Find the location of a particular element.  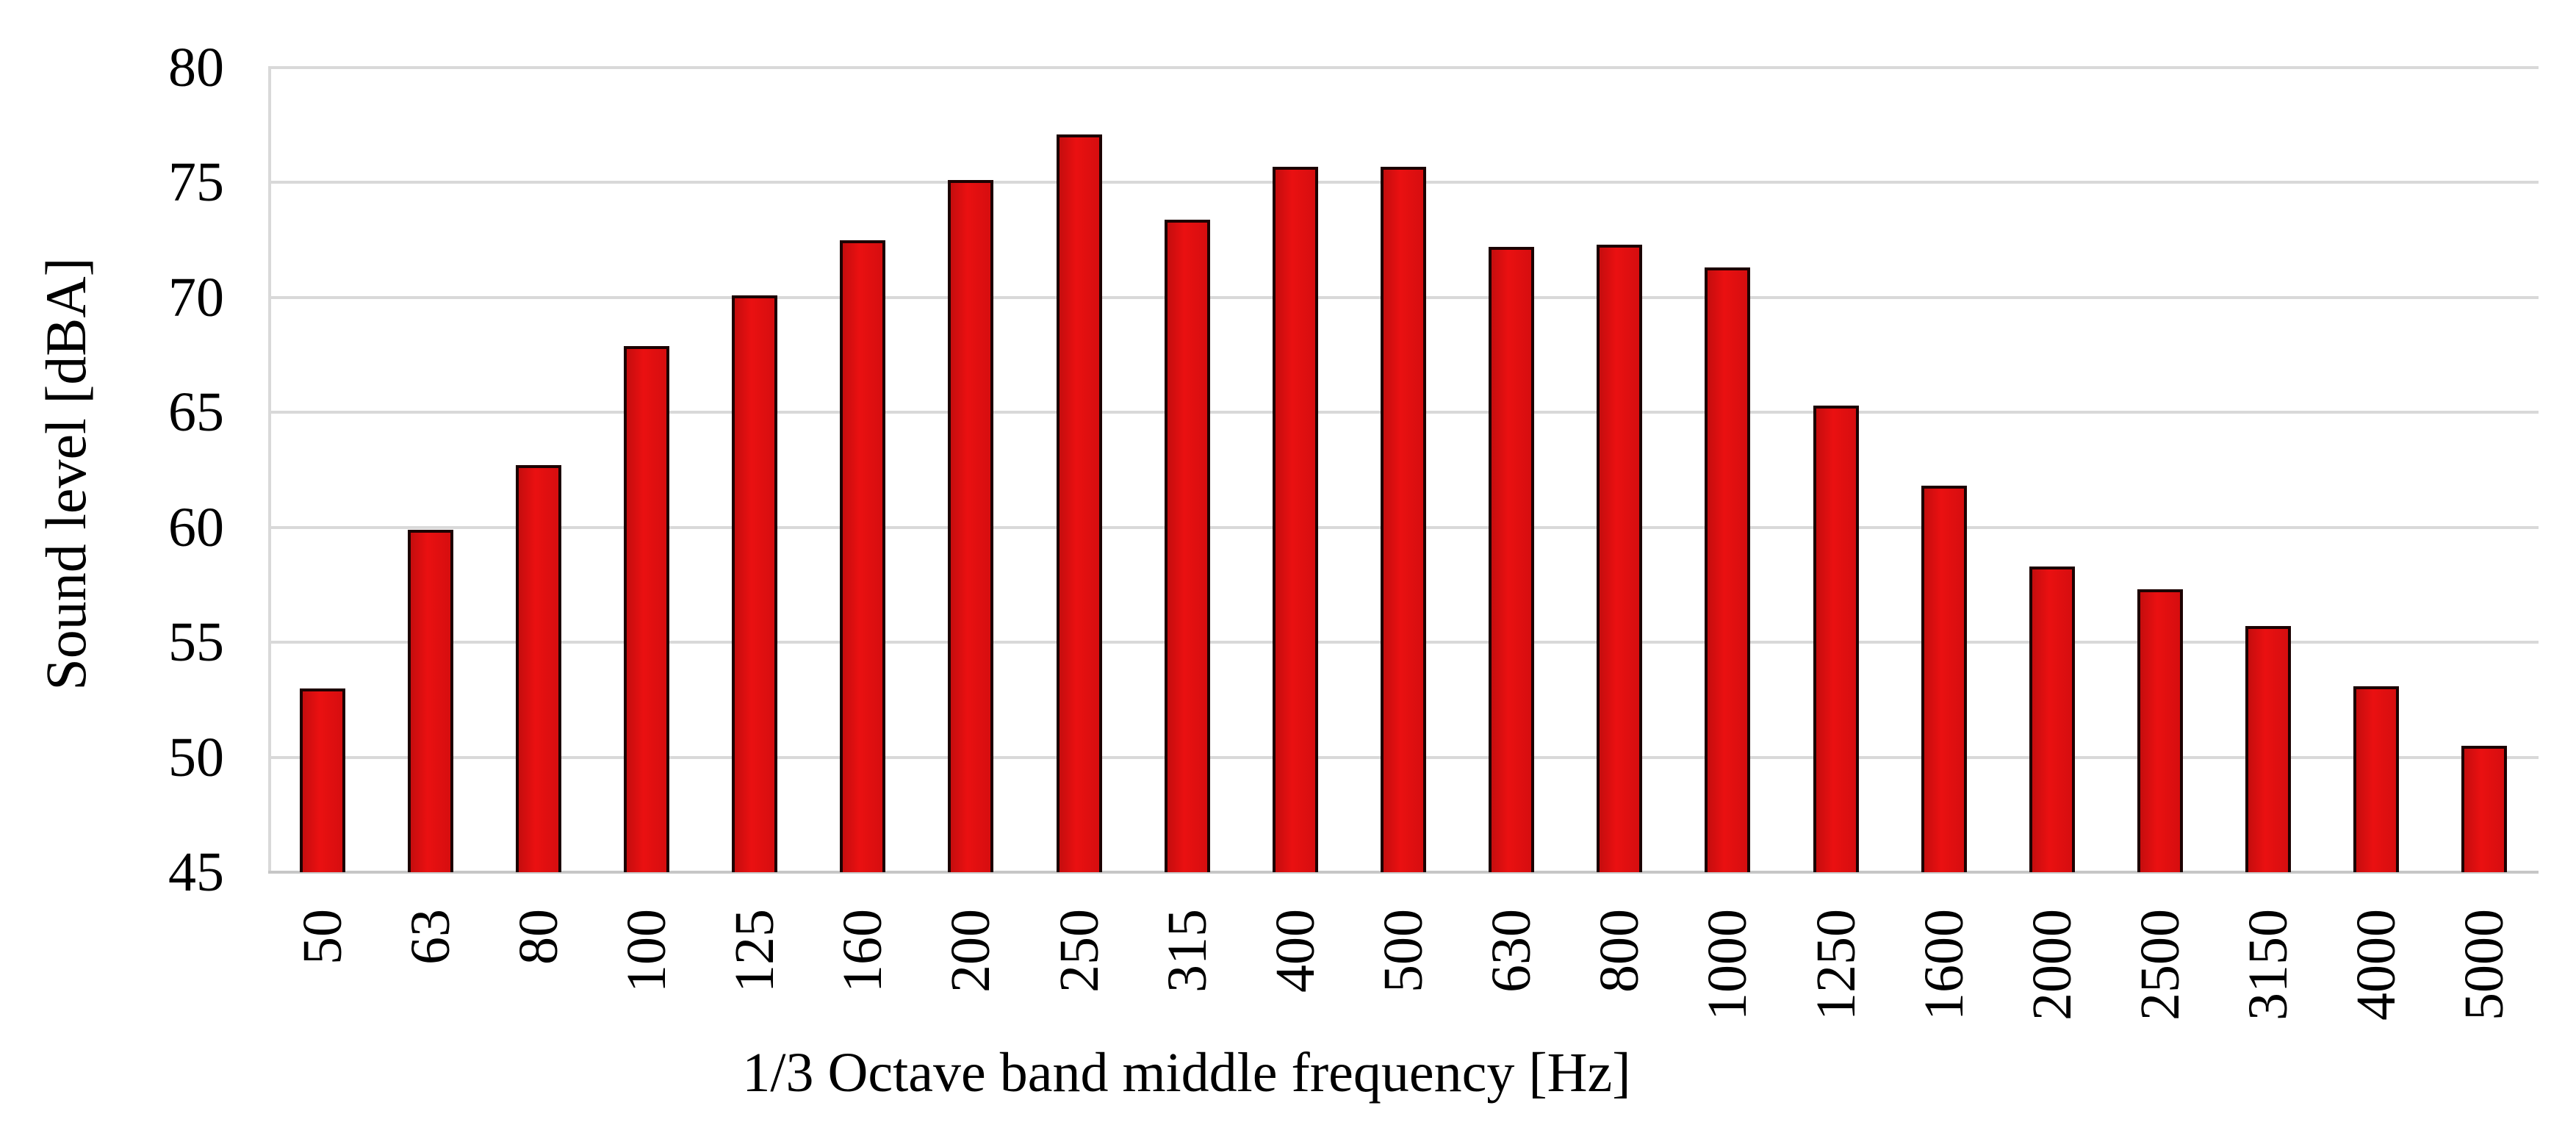

x-tick-label-125: 125 is located at coordinates (755, 951).